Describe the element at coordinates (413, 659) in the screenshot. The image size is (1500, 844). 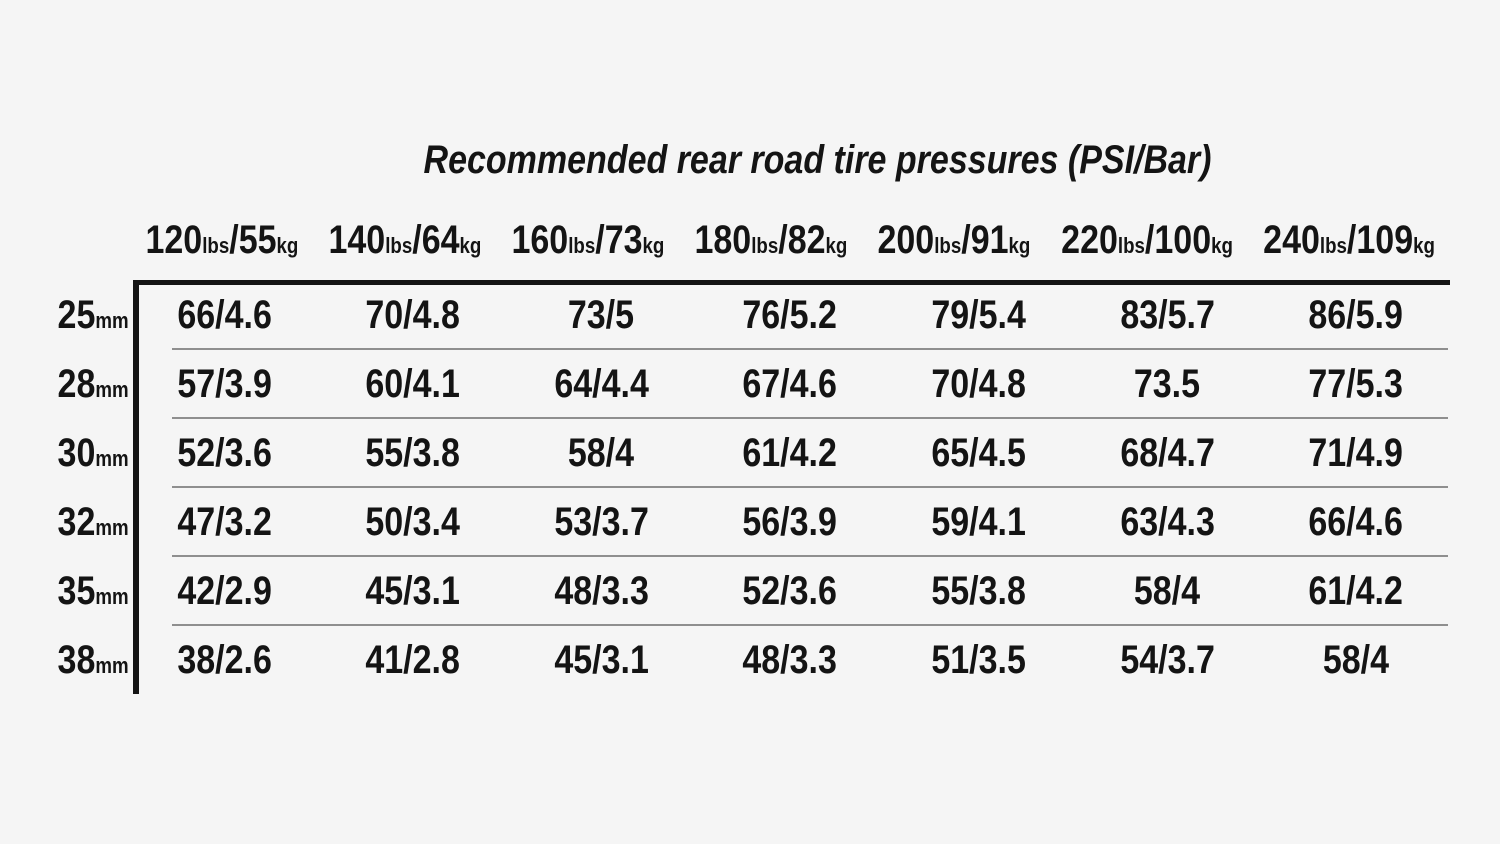
I see `pressure-cell: 41/2.8` at that location.